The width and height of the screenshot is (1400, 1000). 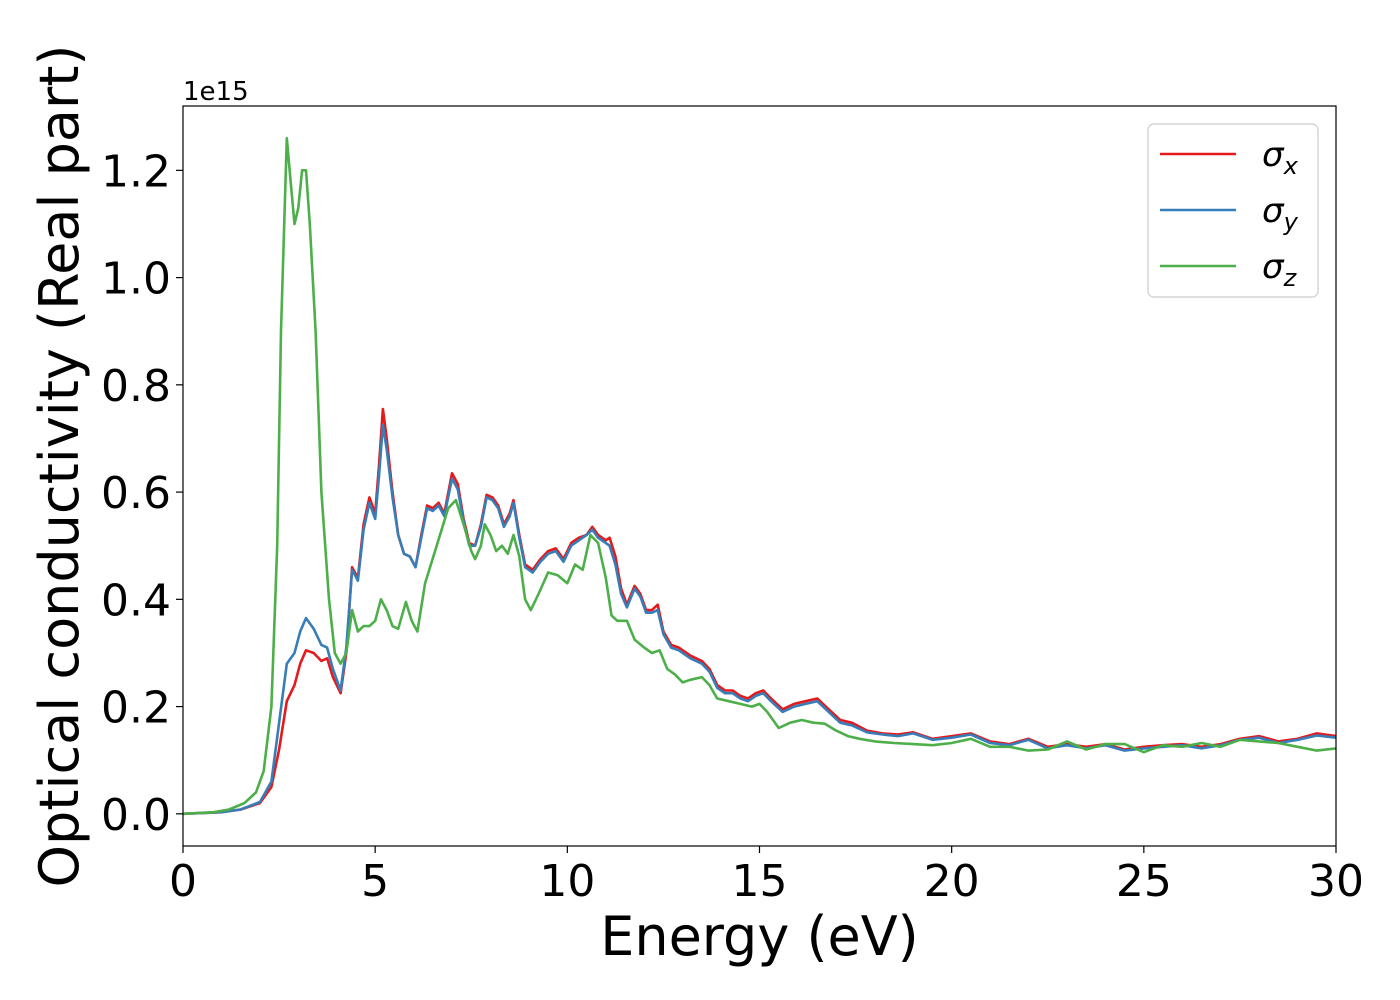 What do you see at coordinates (567, 881) in the screenshot?
I see `x-tick-label: 10` at bounding box center [567, 881].